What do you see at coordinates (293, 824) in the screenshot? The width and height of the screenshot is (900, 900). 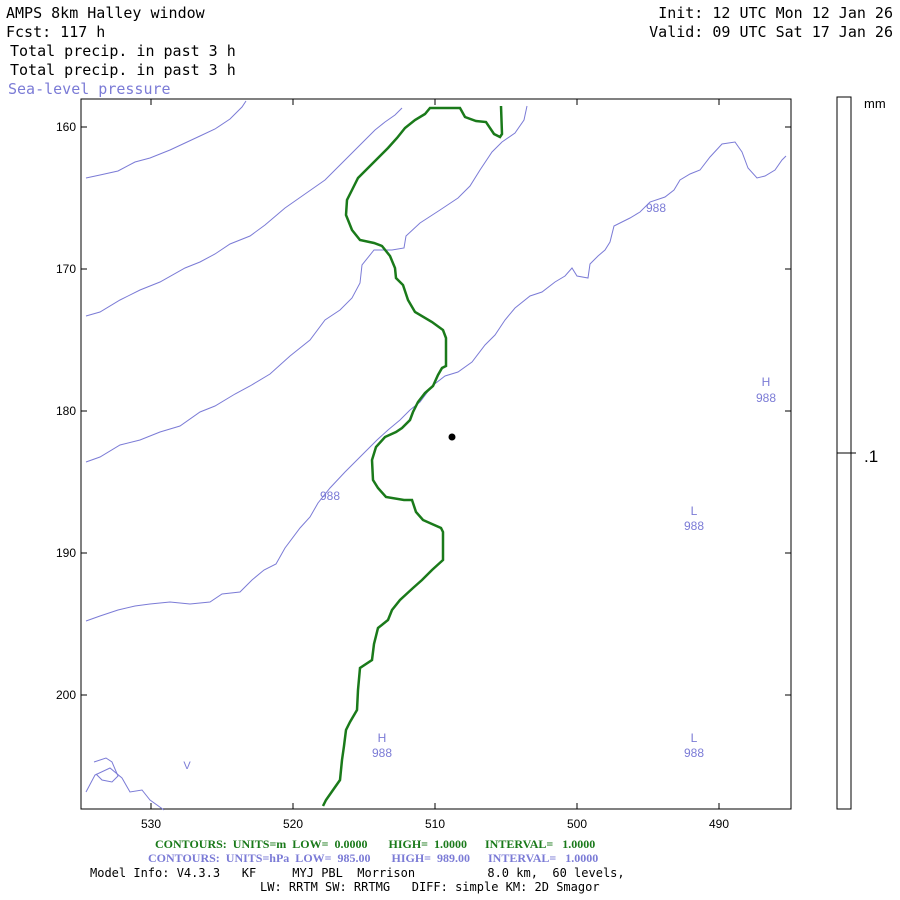 I see `x-tick-label-520: 520` at bounding box center [293, 824].